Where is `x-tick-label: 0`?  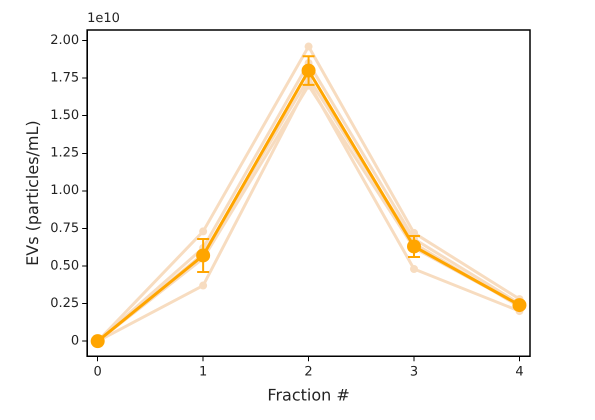 x-tick-label: 0 is located at coordinates (98, 372).